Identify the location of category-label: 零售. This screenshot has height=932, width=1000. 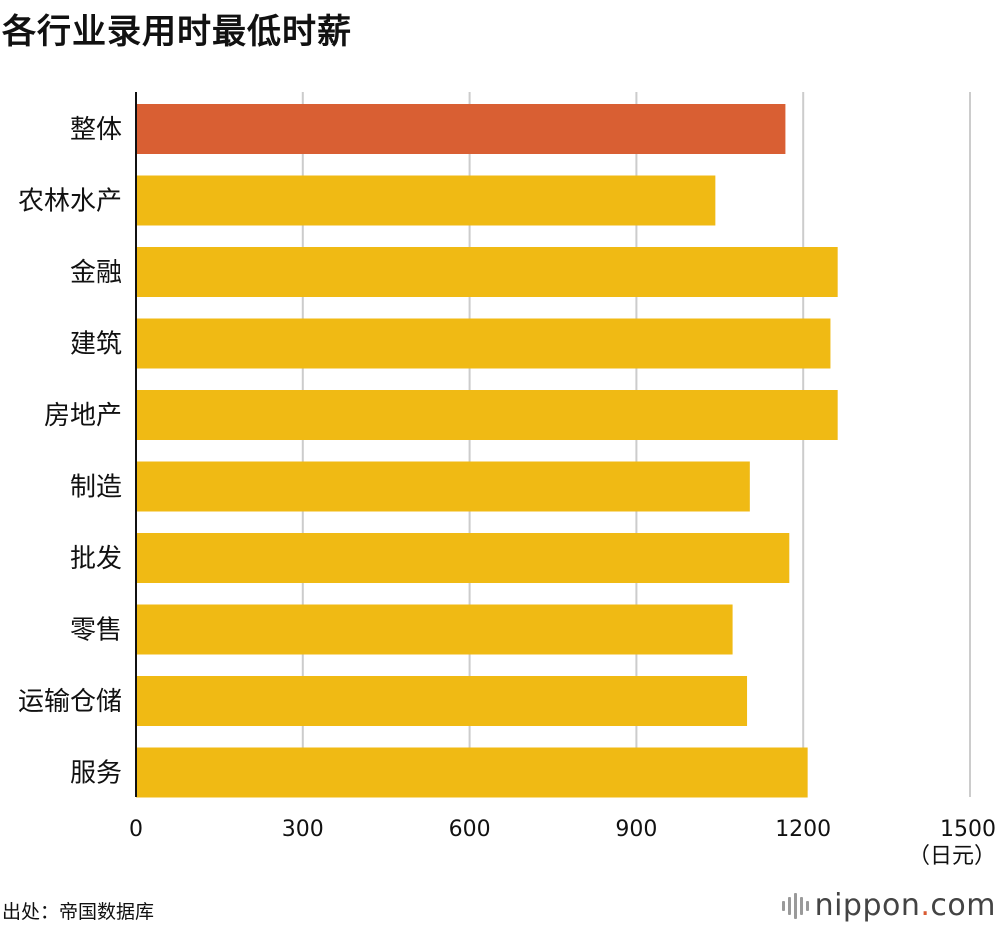
(96, 631).